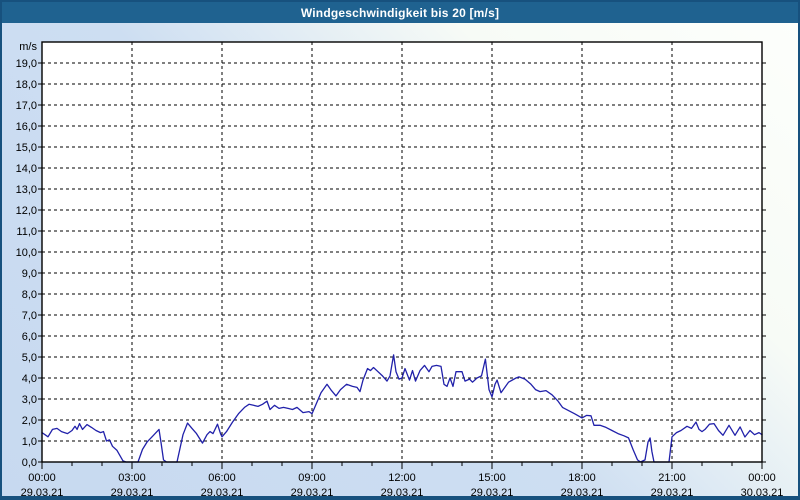 The image size is (800, 500). What do you see at coordinates (29, 442) in the screenshot?
I see `y-tick-label: 1,0` at bounding box center [29, 442].